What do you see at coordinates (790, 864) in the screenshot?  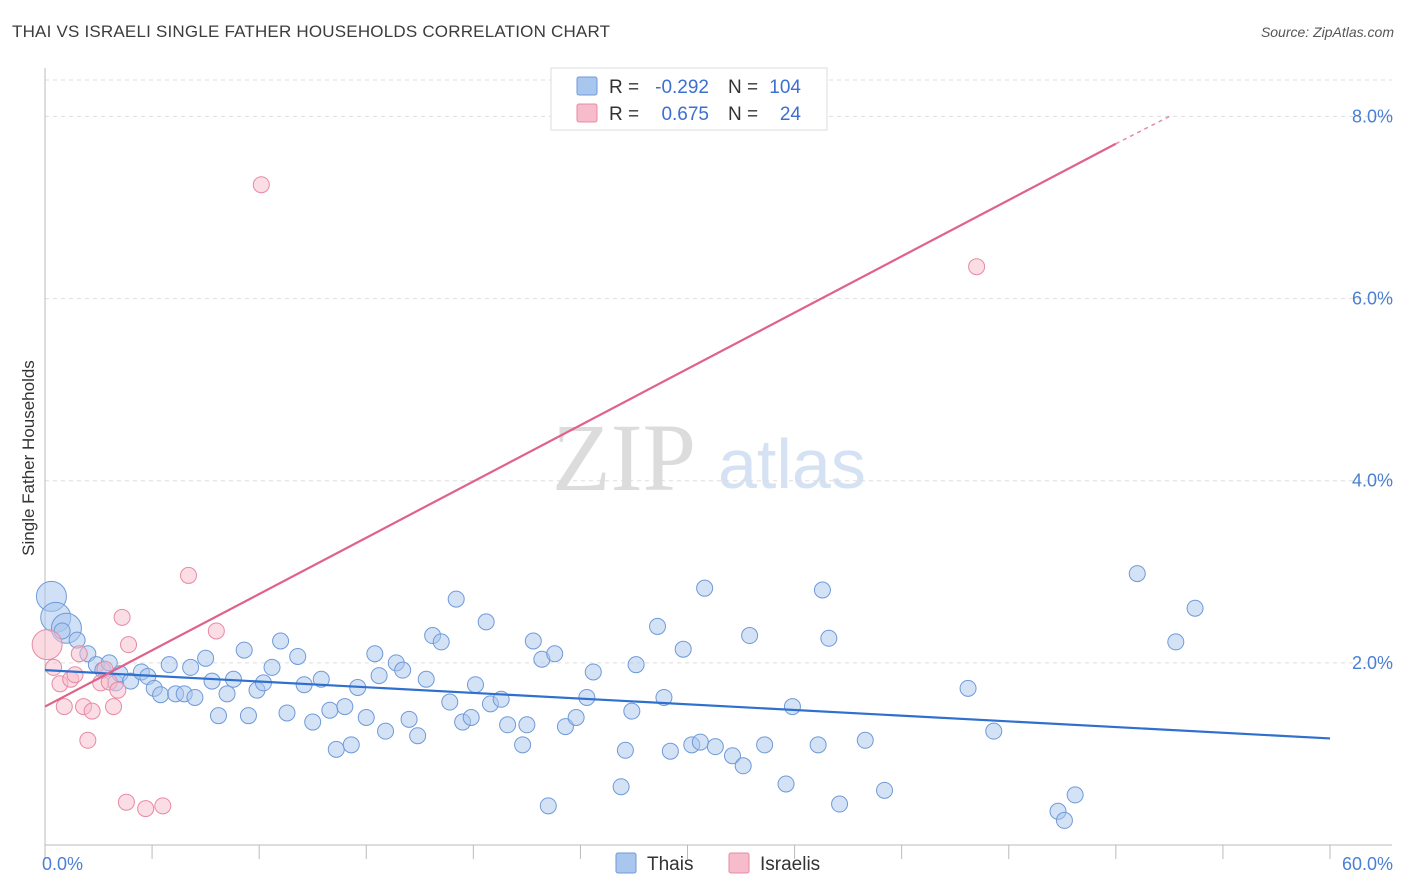 I see `bottom-legend-israeli-label: Israelis` at bounding box center [790, 864].